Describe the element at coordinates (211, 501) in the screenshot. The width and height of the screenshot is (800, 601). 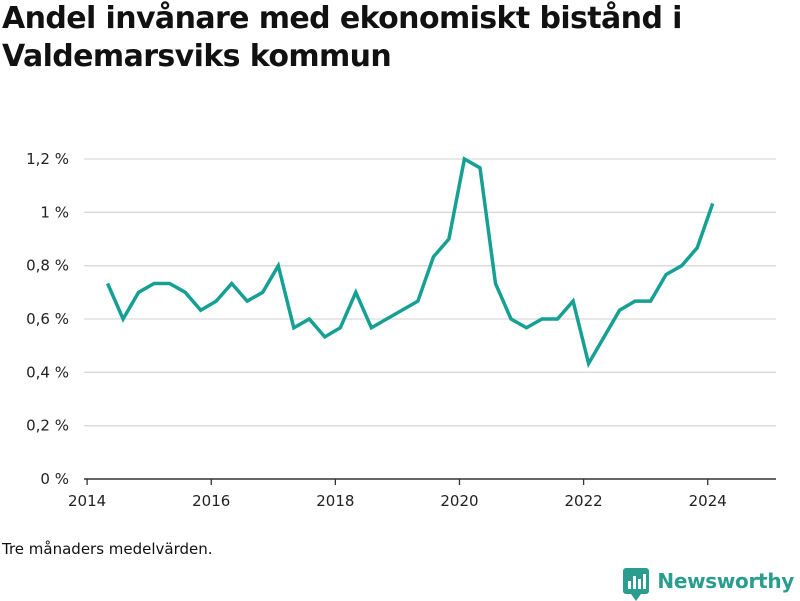
I see `x-tick-label: 2016` at that location.